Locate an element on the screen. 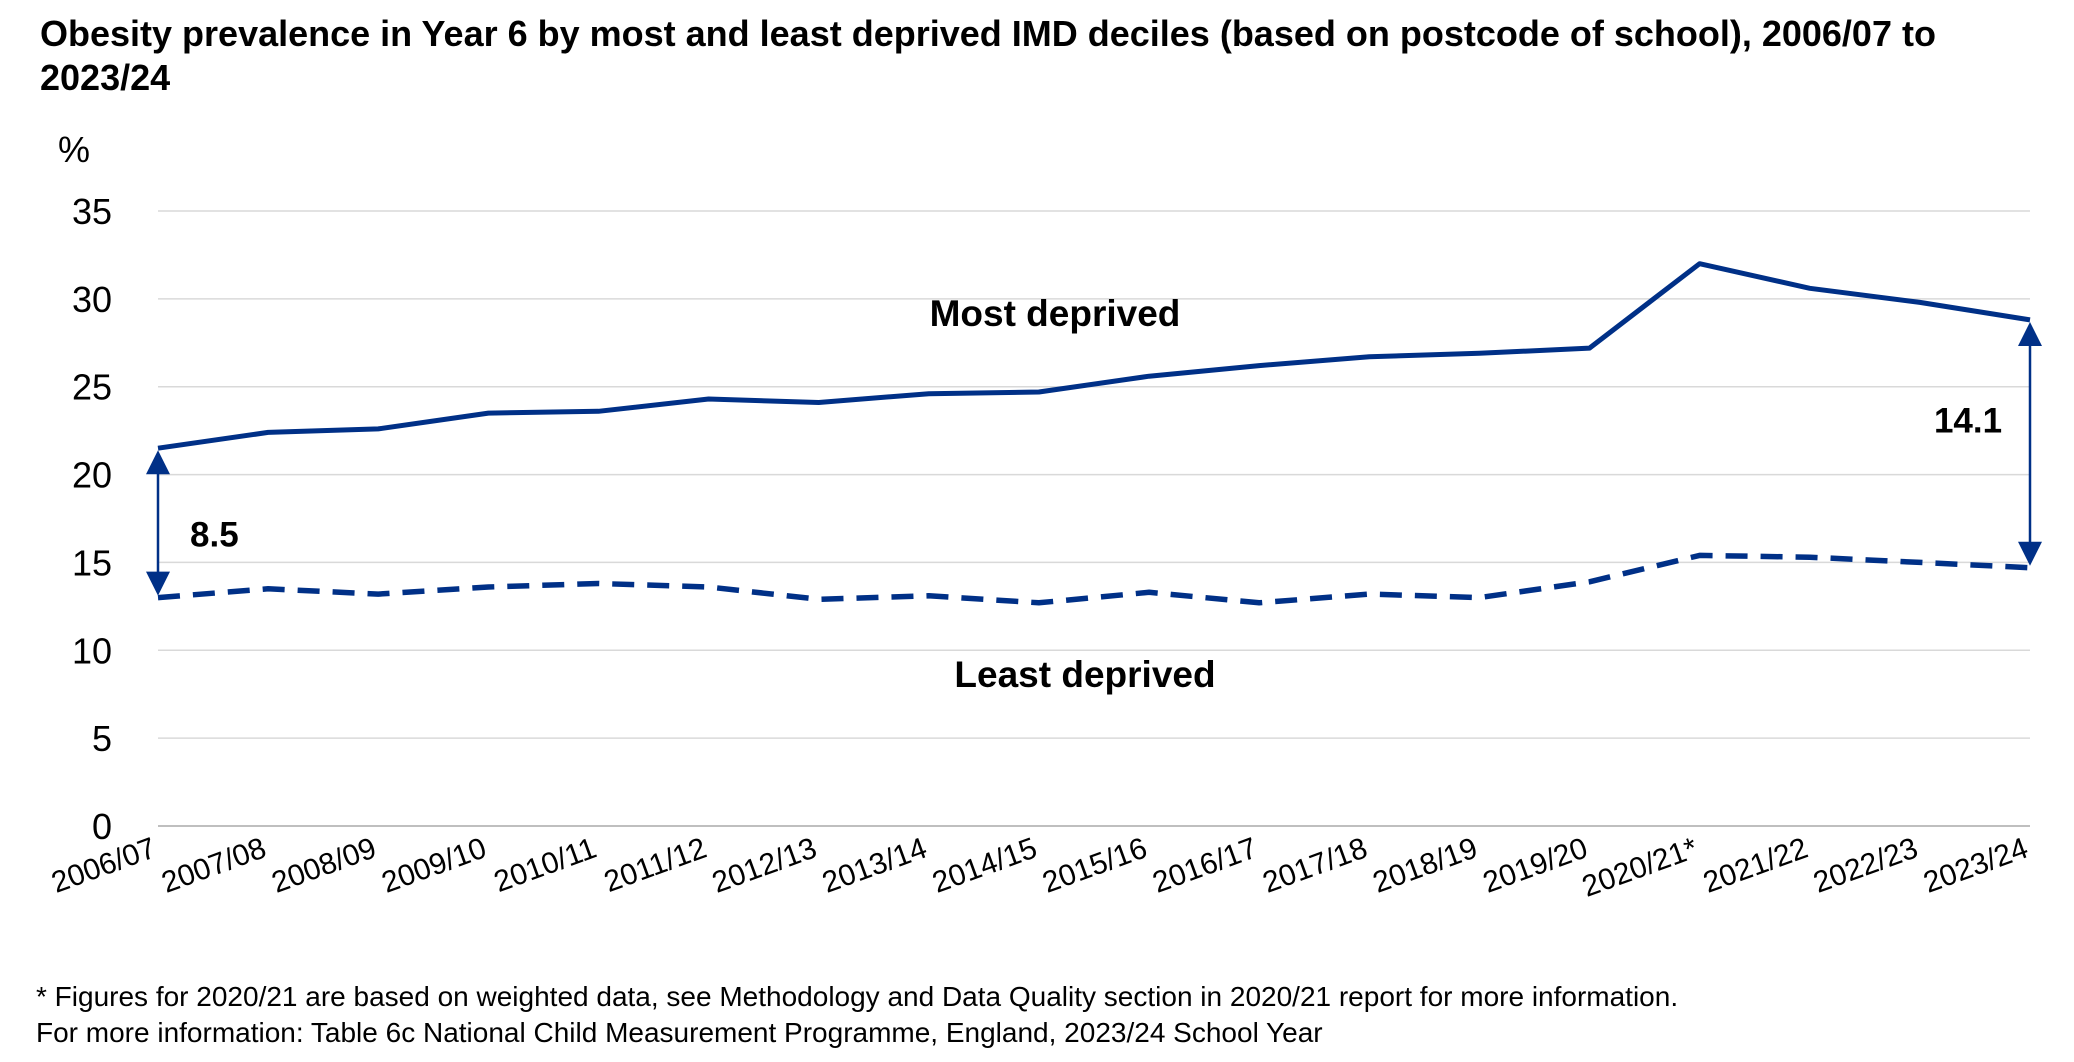 This screenshot has width=2074, height=1062. x-tick-label: 2013/14 is located at coordinates (874, 866).